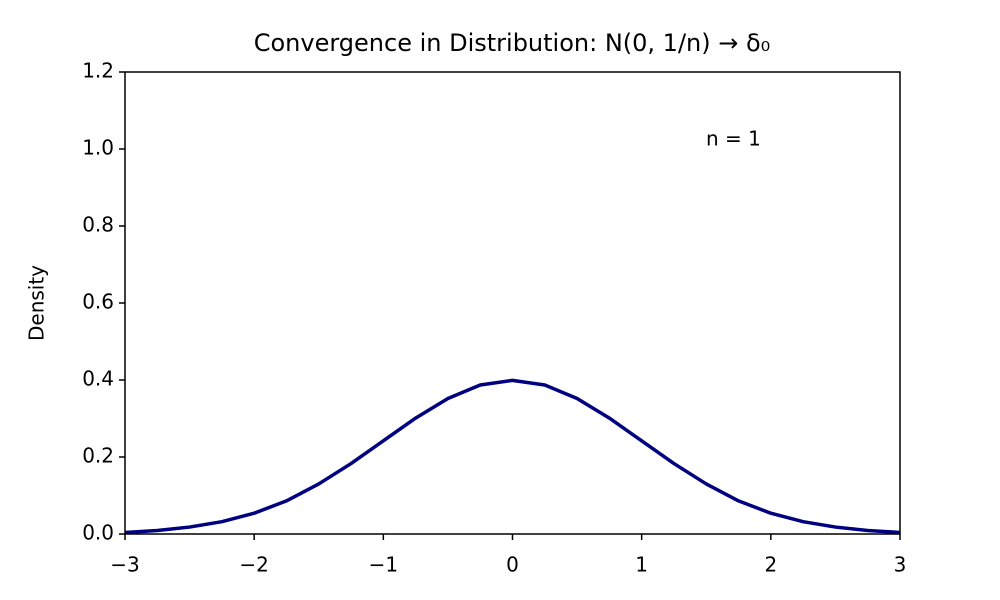  I want to click on annotation: n = 1, so click(733, 139).